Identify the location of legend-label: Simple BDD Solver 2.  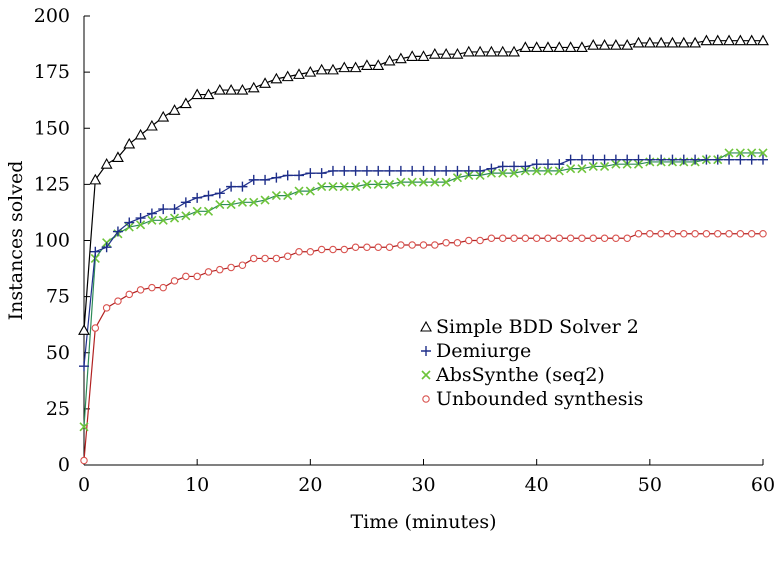
(537, 327).